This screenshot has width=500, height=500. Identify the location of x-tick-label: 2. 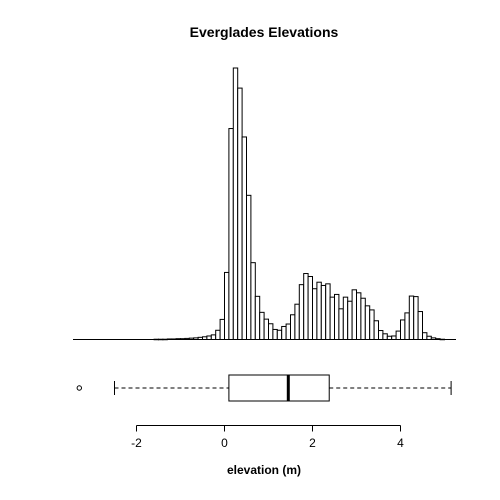
(312, 443).